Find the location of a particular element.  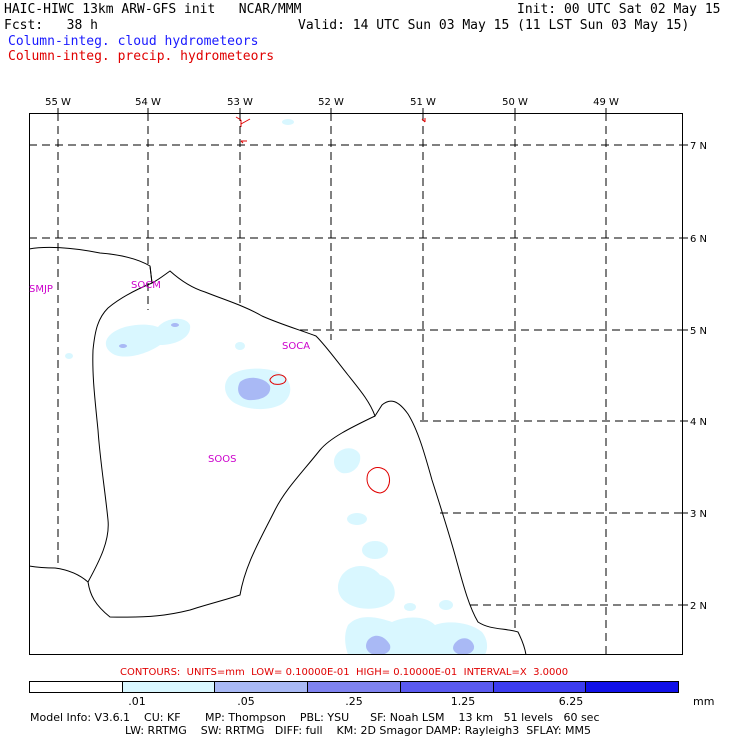

lon-label: 51 W is located at coordinates (423, 102).